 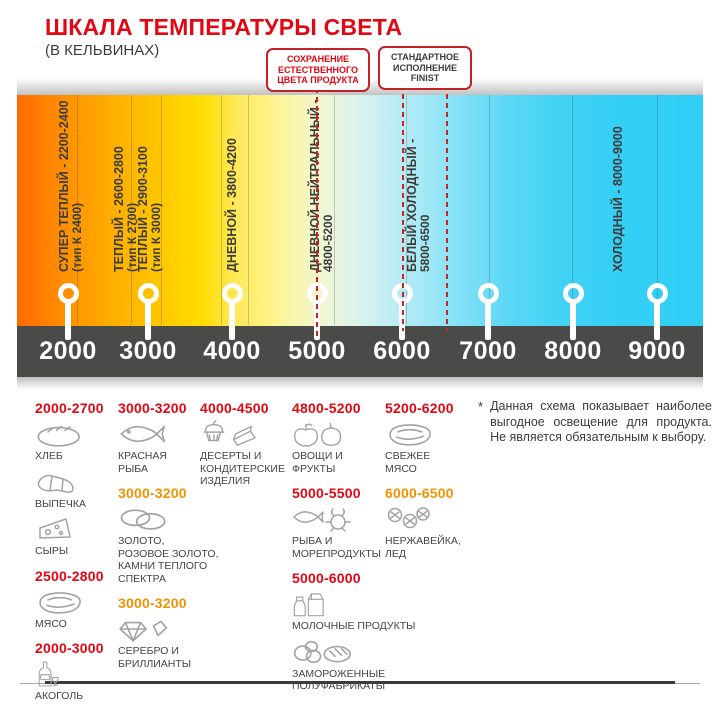 I want to click on product-item: РЫБА И МОРЕПРОДУКТЫ, so click(x=342, y=532).